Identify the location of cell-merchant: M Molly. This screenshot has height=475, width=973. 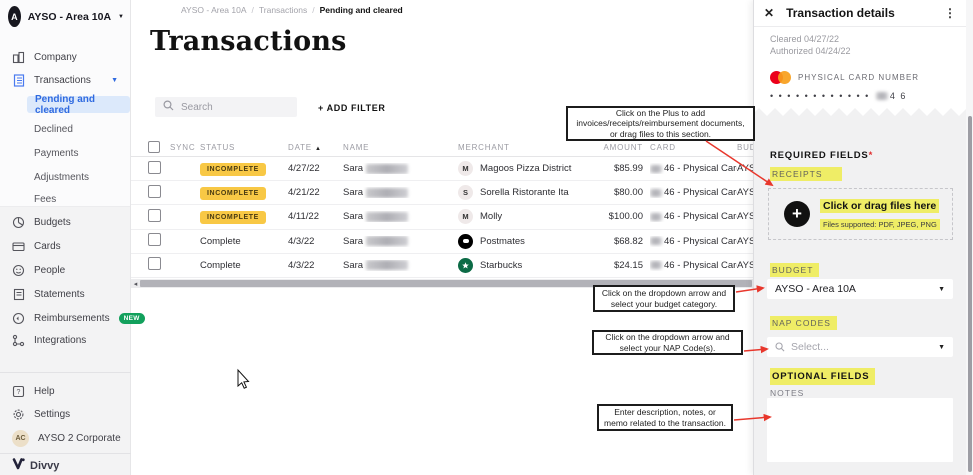
(522, 217).